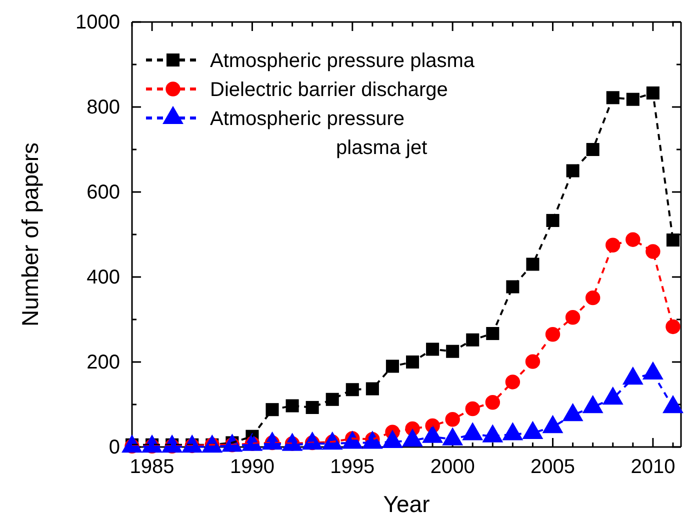 Image resolution: width=687 pixels, height=518 pixels. What do you see at coordinates (319, 133) in the screenshot?
I see `legend-label: Atmospheric pressure plasma jet` at bounding box center [319, 133].